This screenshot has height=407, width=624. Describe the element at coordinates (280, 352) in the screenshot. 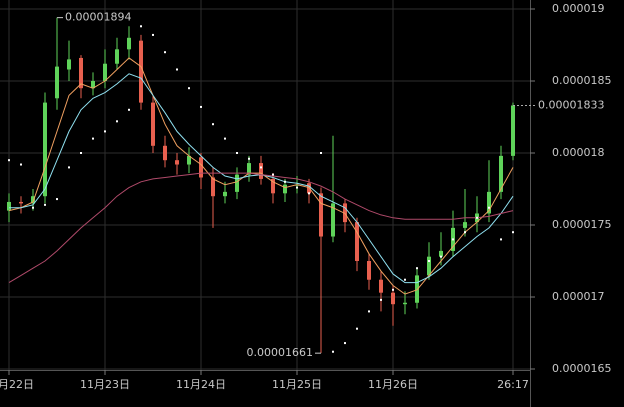

I see `low-annotation: 0.00001661` at that location.